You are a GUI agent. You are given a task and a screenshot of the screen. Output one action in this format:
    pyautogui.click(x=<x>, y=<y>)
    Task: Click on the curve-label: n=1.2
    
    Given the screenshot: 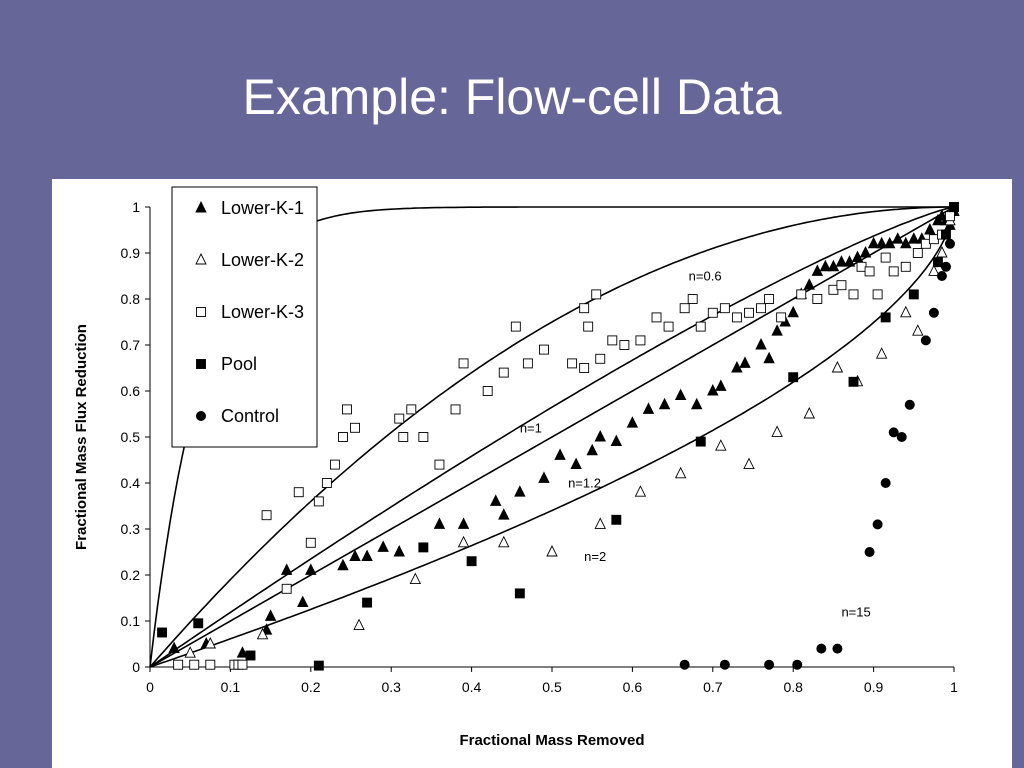 What is the action you would take?
    pyautogui.click(x=584, y=483)
    